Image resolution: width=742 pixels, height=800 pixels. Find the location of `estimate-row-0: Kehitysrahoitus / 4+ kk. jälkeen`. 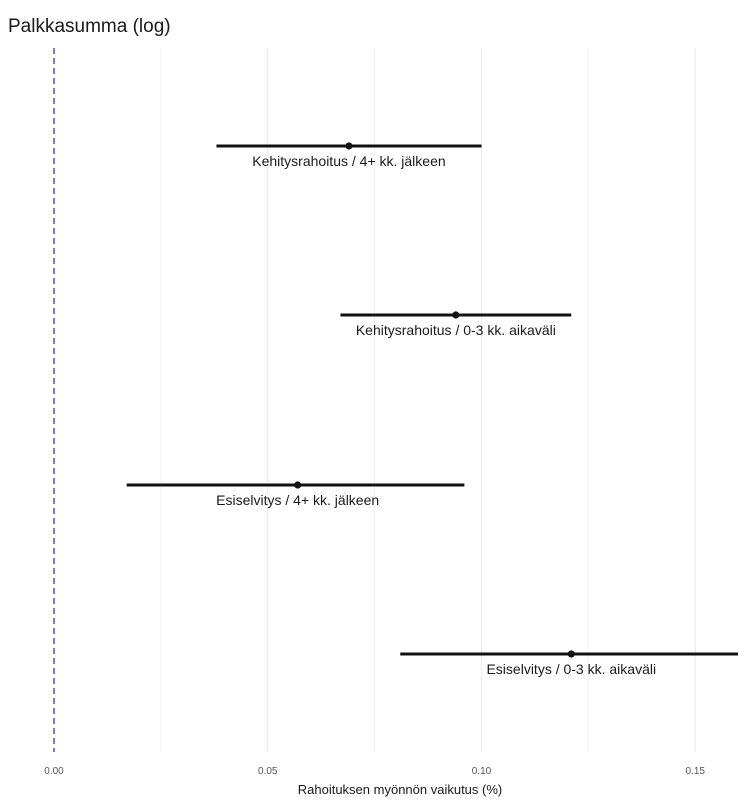

estimate-row-0: Kehitysrahoitus / 4+ kk. jälkeen is located at coordinates (349, 155).